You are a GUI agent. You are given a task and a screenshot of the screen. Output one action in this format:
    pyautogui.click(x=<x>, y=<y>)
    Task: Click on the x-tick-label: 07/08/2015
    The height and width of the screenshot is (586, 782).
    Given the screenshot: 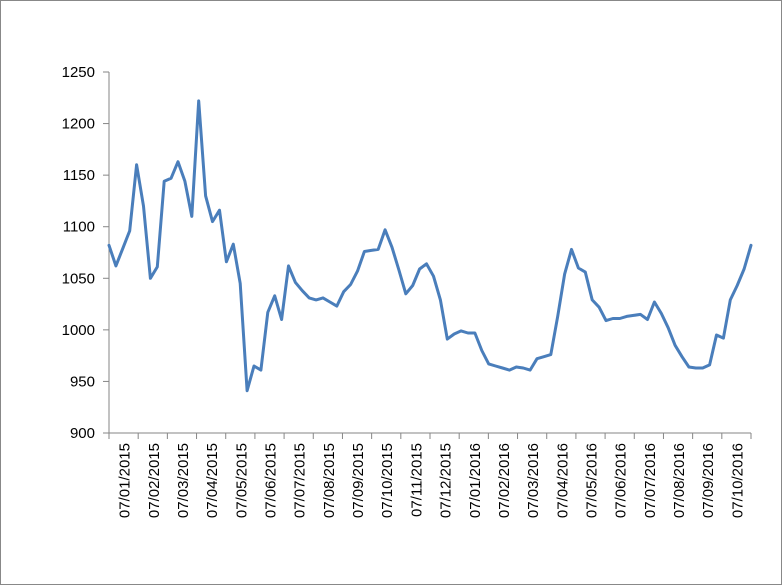 What is the action you would take?
    pyautogui.click(x=329, y=480)
    